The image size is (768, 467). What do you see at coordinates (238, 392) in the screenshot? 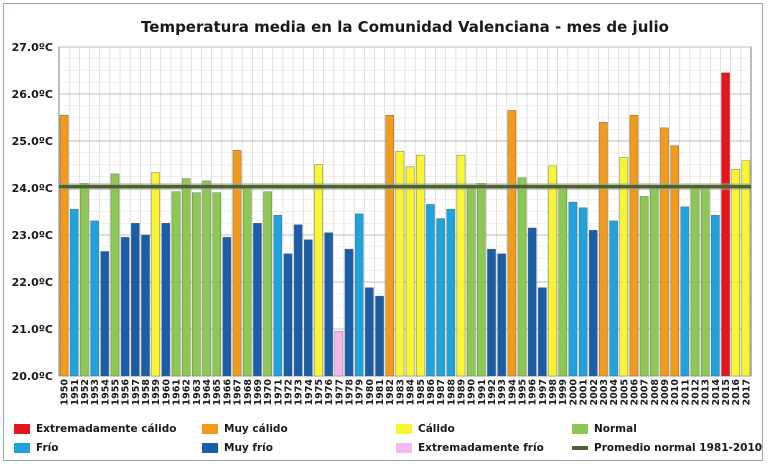
I see `x-tick-label: 1967` at bounding box center [238, 392].